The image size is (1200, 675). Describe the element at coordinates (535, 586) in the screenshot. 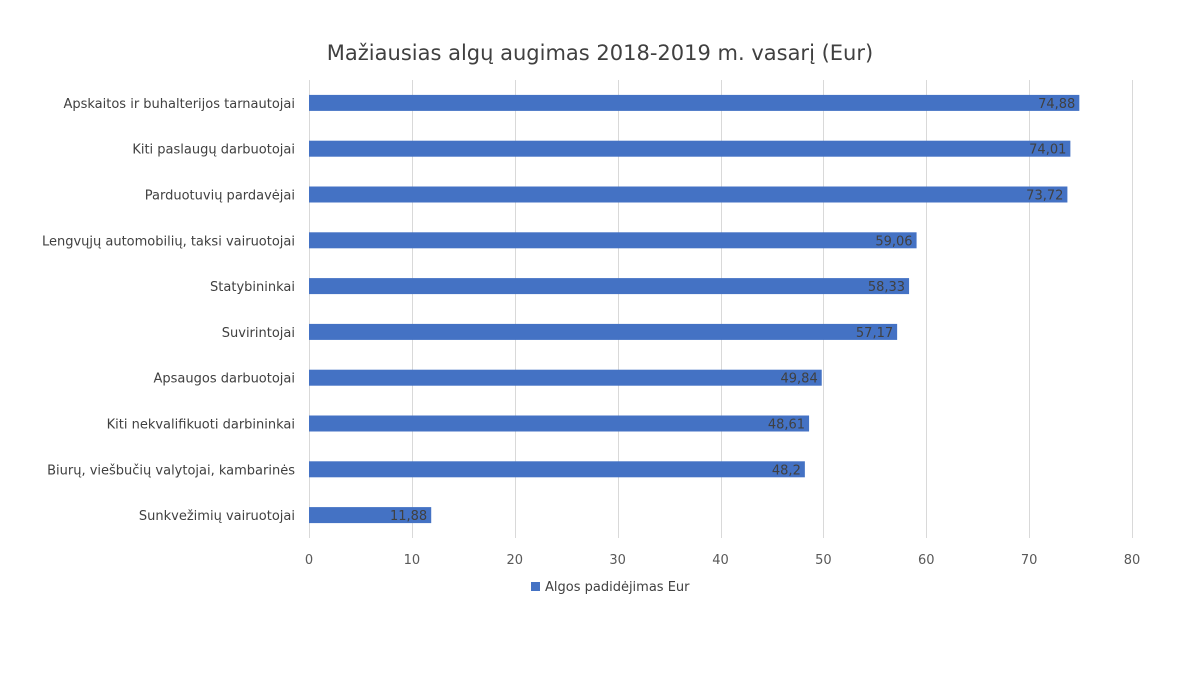

I see `legend-swatch` at that location.